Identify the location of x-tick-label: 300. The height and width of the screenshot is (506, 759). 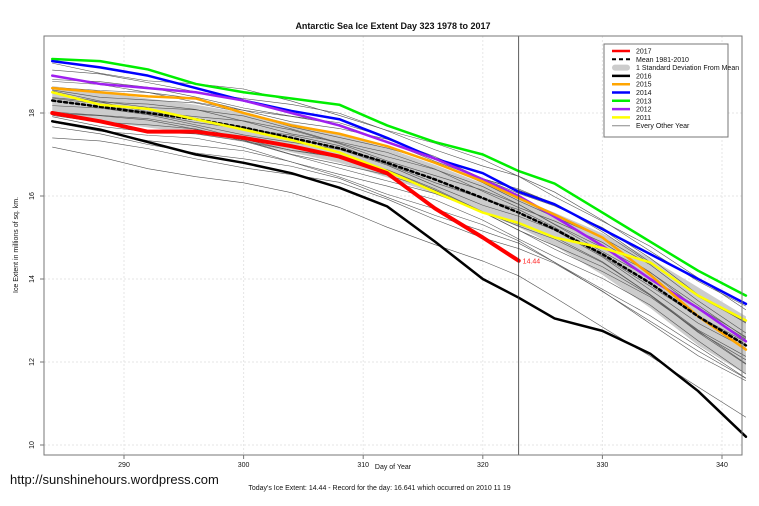
(244, 465).